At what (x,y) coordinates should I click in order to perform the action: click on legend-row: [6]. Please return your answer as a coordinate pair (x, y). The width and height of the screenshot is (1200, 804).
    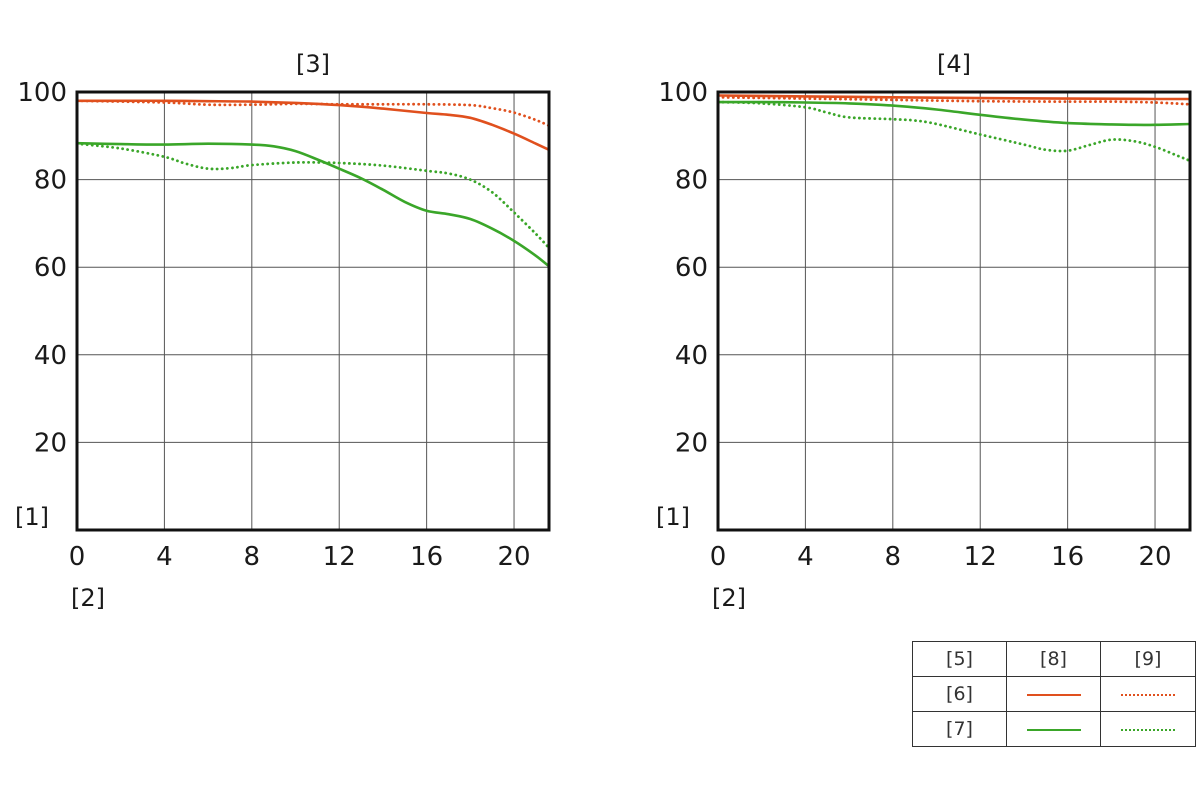
    Looking at the image, I should click on (1054, 694).